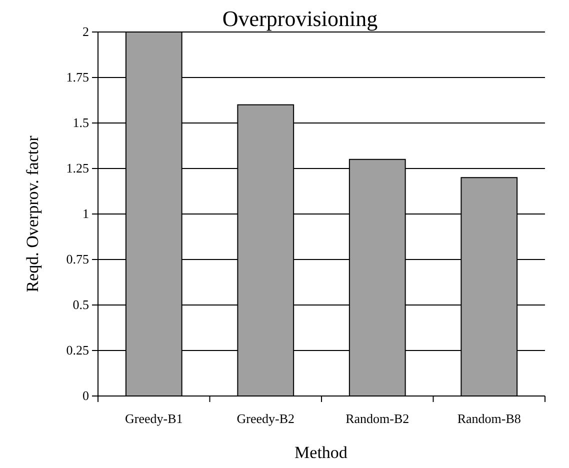  What do you see at coordinates (378, 418) in the screenshot?
I see `x-tick-label: Random-B2` at bounding box center [378, 418].